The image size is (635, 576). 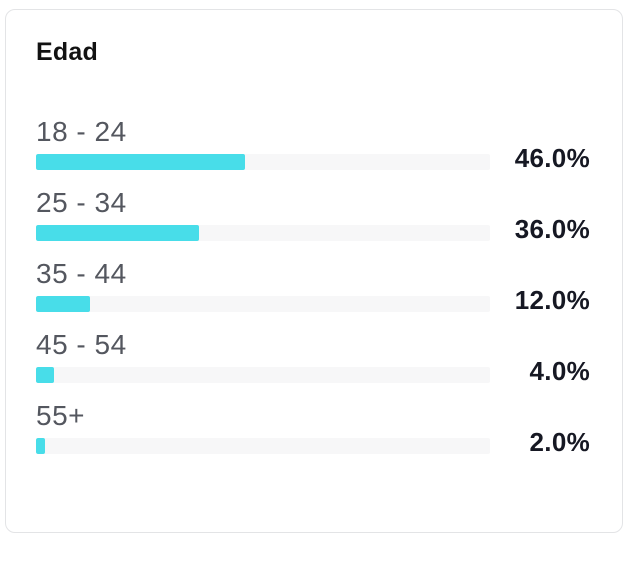 I want to click on percentage-label: 12.0%, so click(x=552, y=300).